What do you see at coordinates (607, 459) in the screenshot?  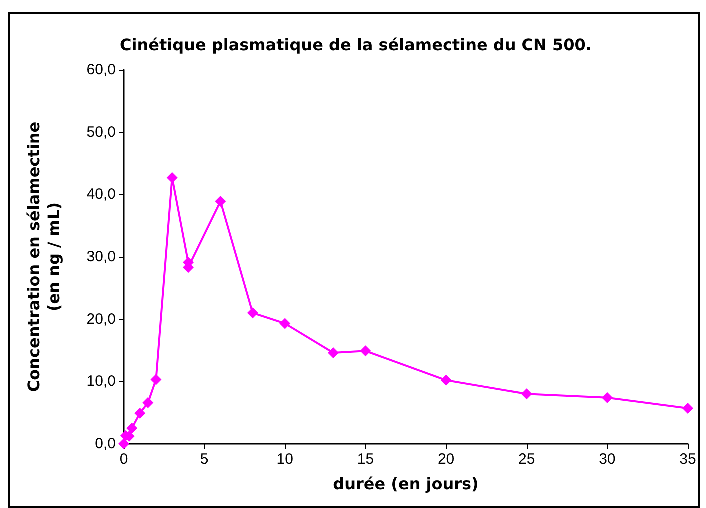 I see `x-tick-label: 30` at bounding box center [607, 459].